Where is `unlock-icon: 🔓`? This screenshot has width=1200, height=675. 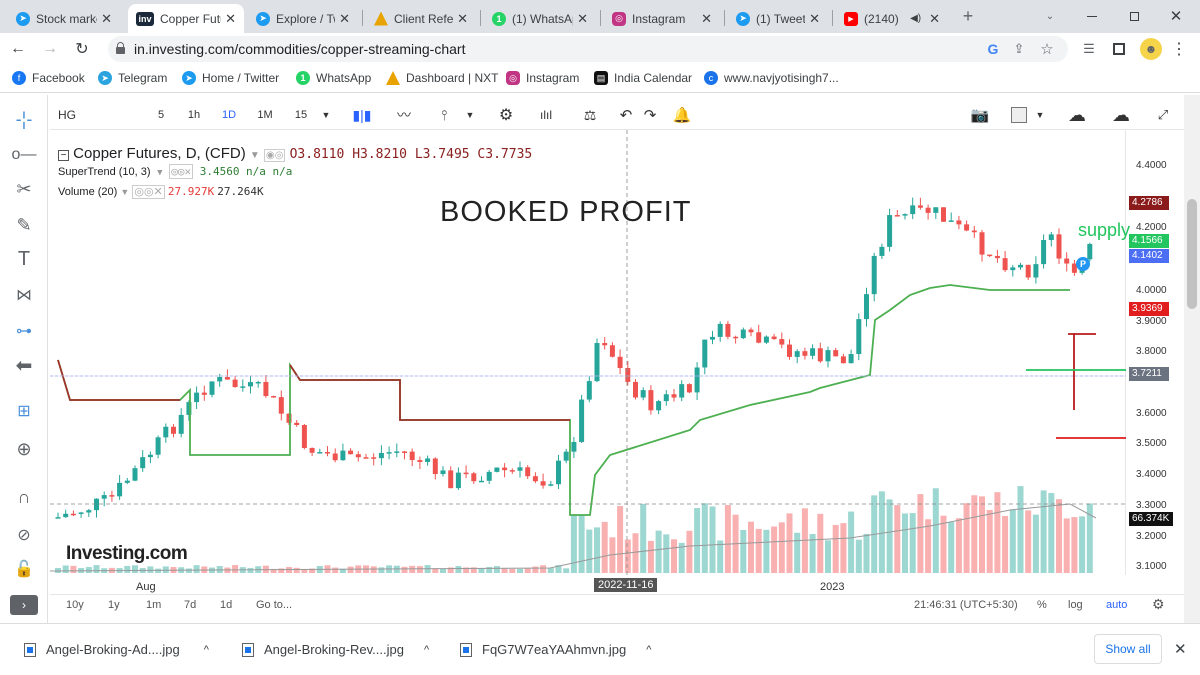
unlock-icon: 🔓 is located at coordinates (24, 569).